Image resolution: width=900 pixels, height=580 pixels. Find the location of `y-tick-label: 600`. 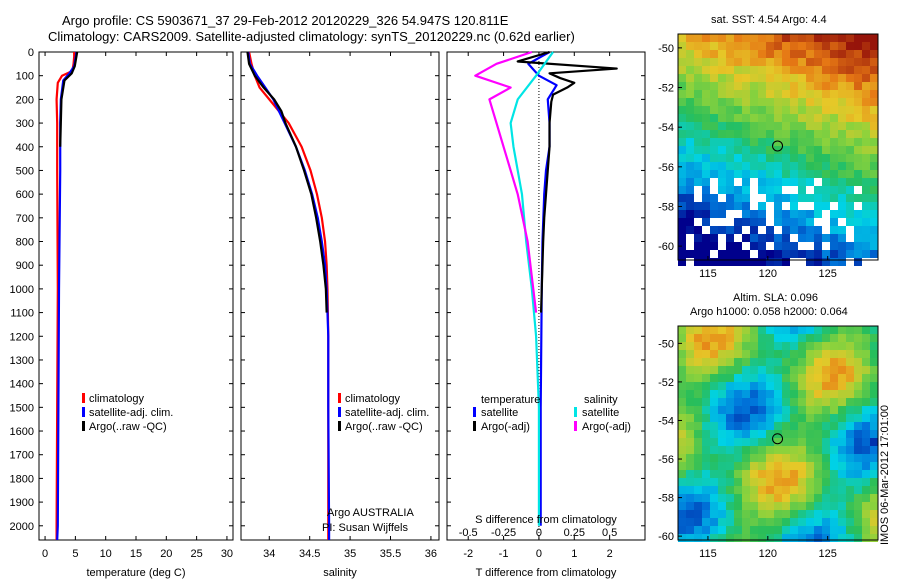

y-tick-label: 600 is located at coordinates (25, 195).